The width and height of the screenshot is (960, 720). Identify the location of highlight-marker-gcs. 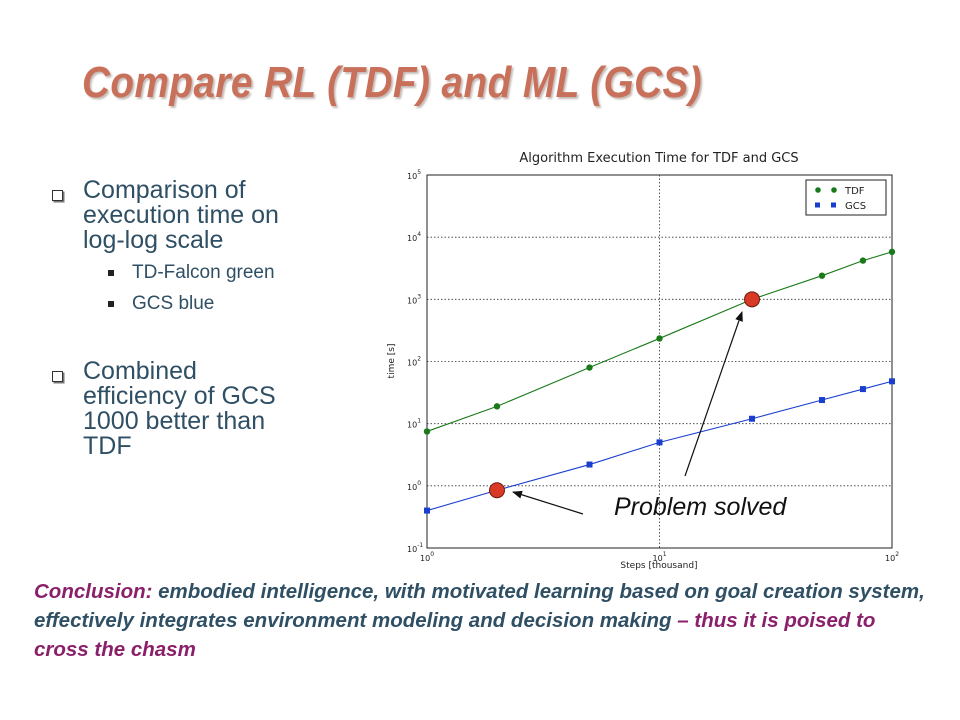
(496, 490).